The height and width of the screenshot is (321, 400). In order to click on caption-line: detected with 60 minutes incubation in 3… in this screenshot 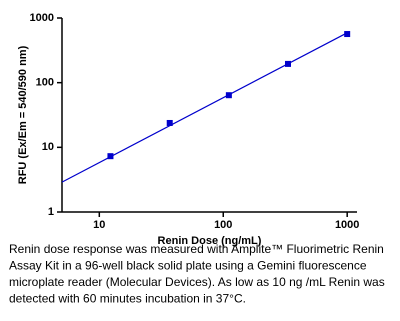, I will do `click(127, 299)`.